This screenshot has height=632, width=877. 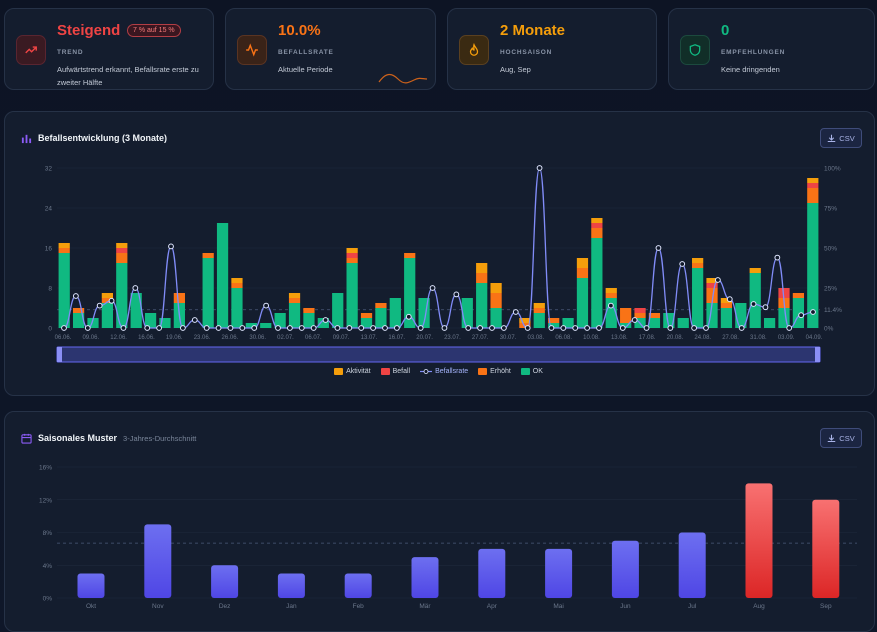 What do you see at coordinates (285, 338) in the screenshot?
I see `x-tick-label: 02.07.` at bounding box center [285, 338].